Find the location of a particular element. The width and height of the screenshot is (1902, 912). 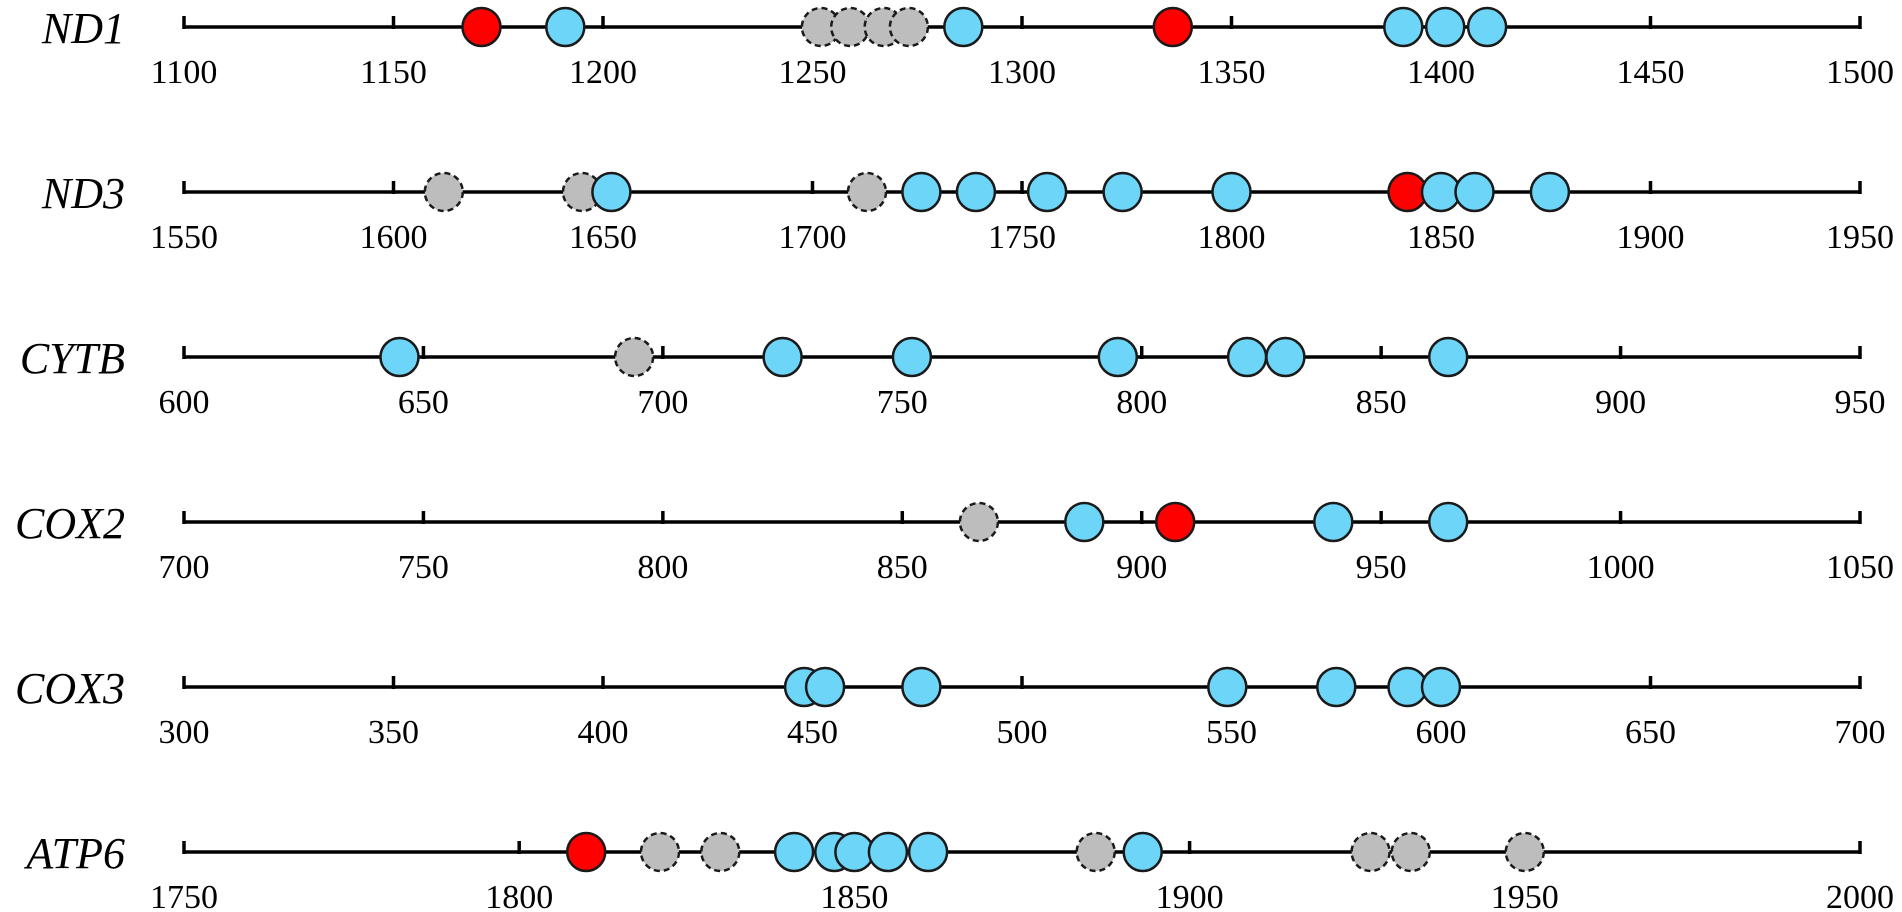

gene-label: CYTB is located at coordinates (72, 358).